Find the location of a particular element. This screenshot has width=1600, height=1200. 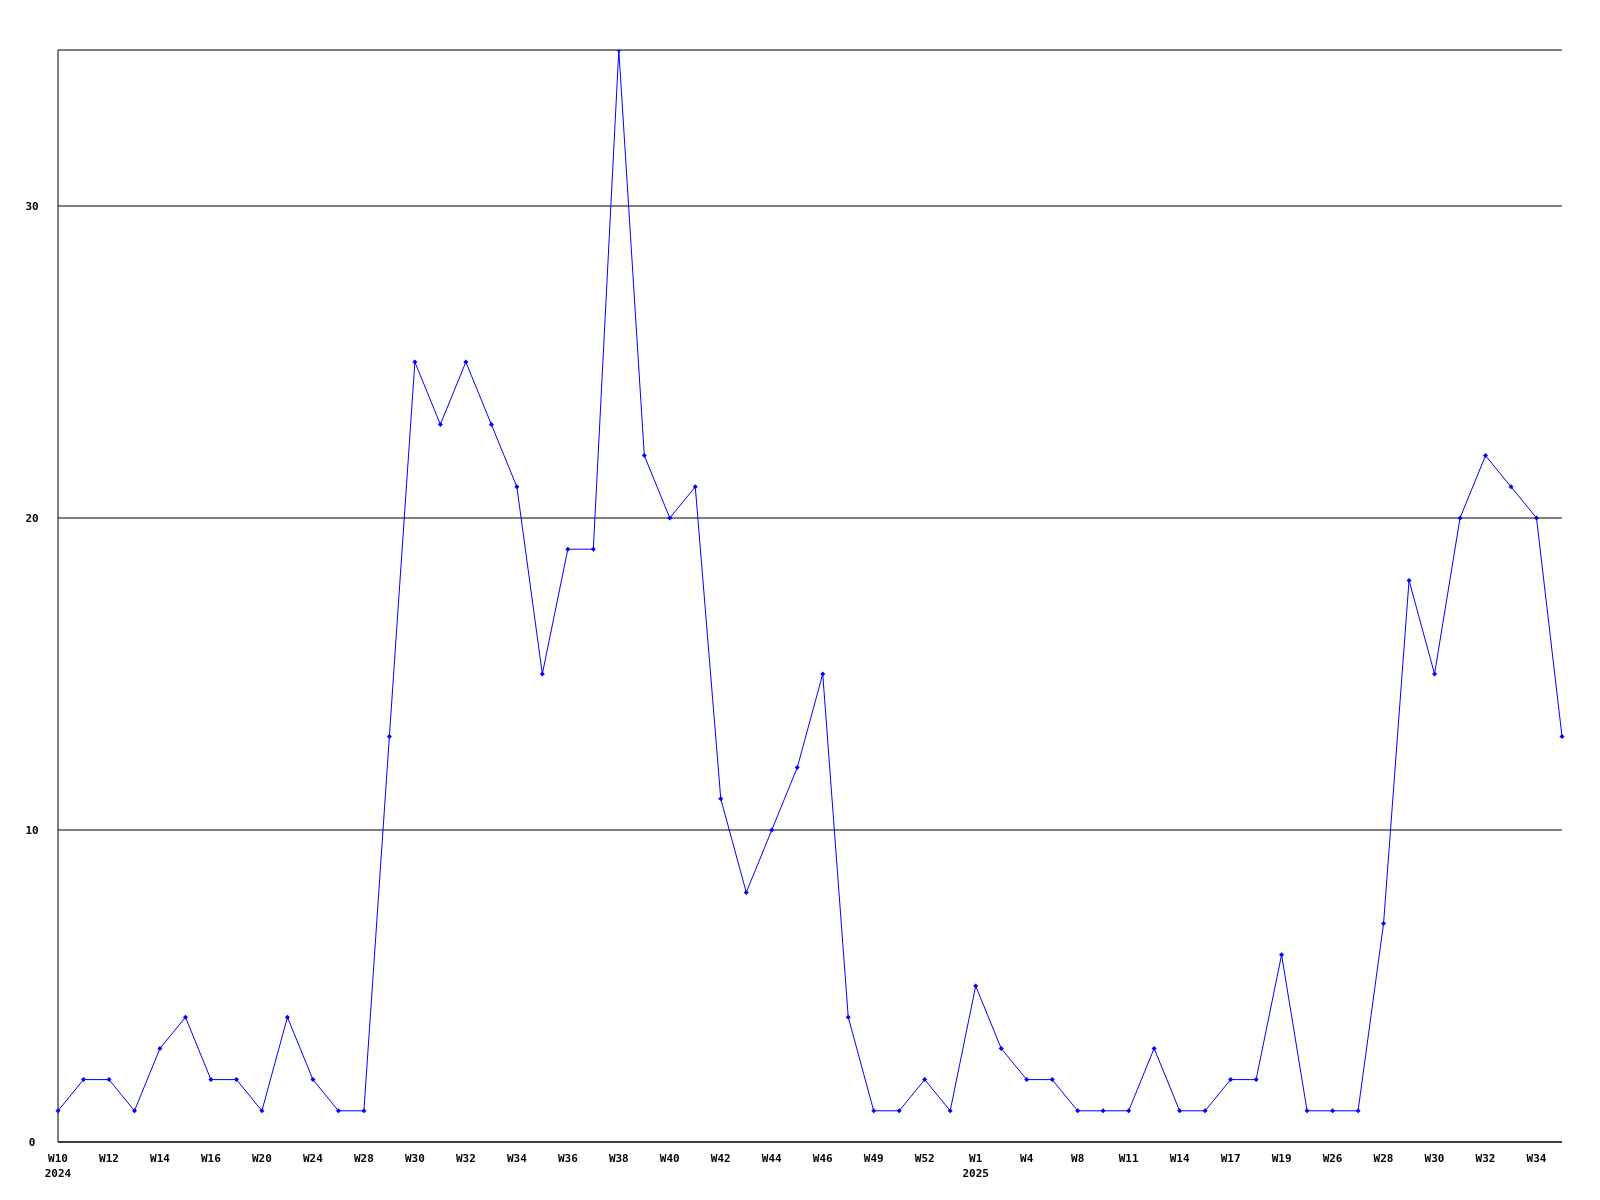

y-tick-label: 0 is located at coordinates (32, 1142).